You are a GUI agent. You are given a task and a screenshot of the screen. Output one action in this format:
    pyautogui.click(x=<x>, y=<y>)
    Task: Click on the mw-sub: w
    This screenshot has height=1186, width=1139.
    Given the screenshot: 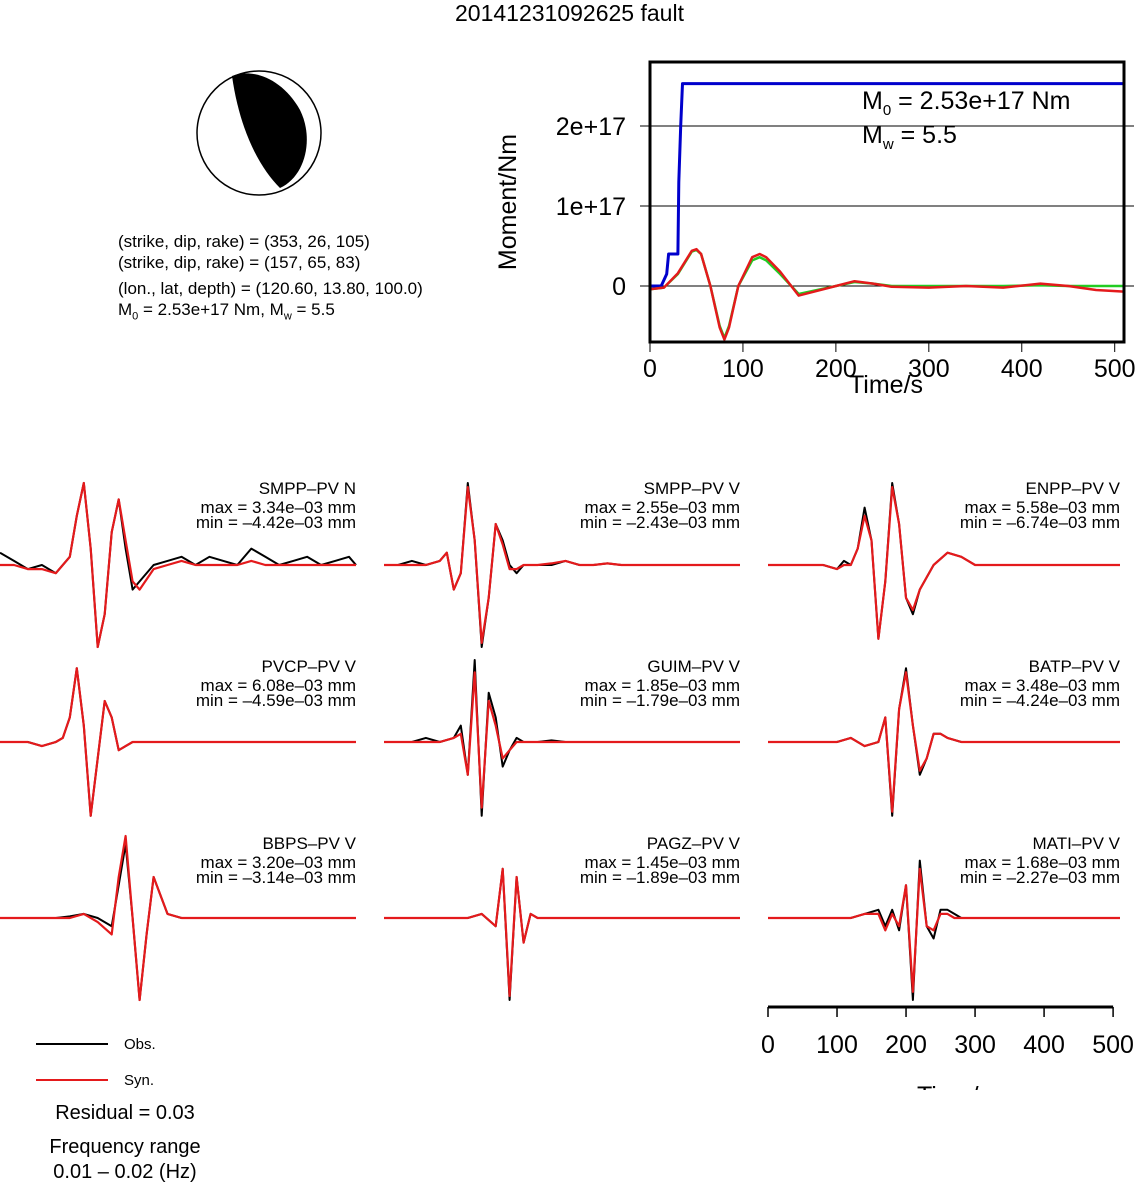 What is the action you would take?
    pyautogui.click(x=287, y=316)
    